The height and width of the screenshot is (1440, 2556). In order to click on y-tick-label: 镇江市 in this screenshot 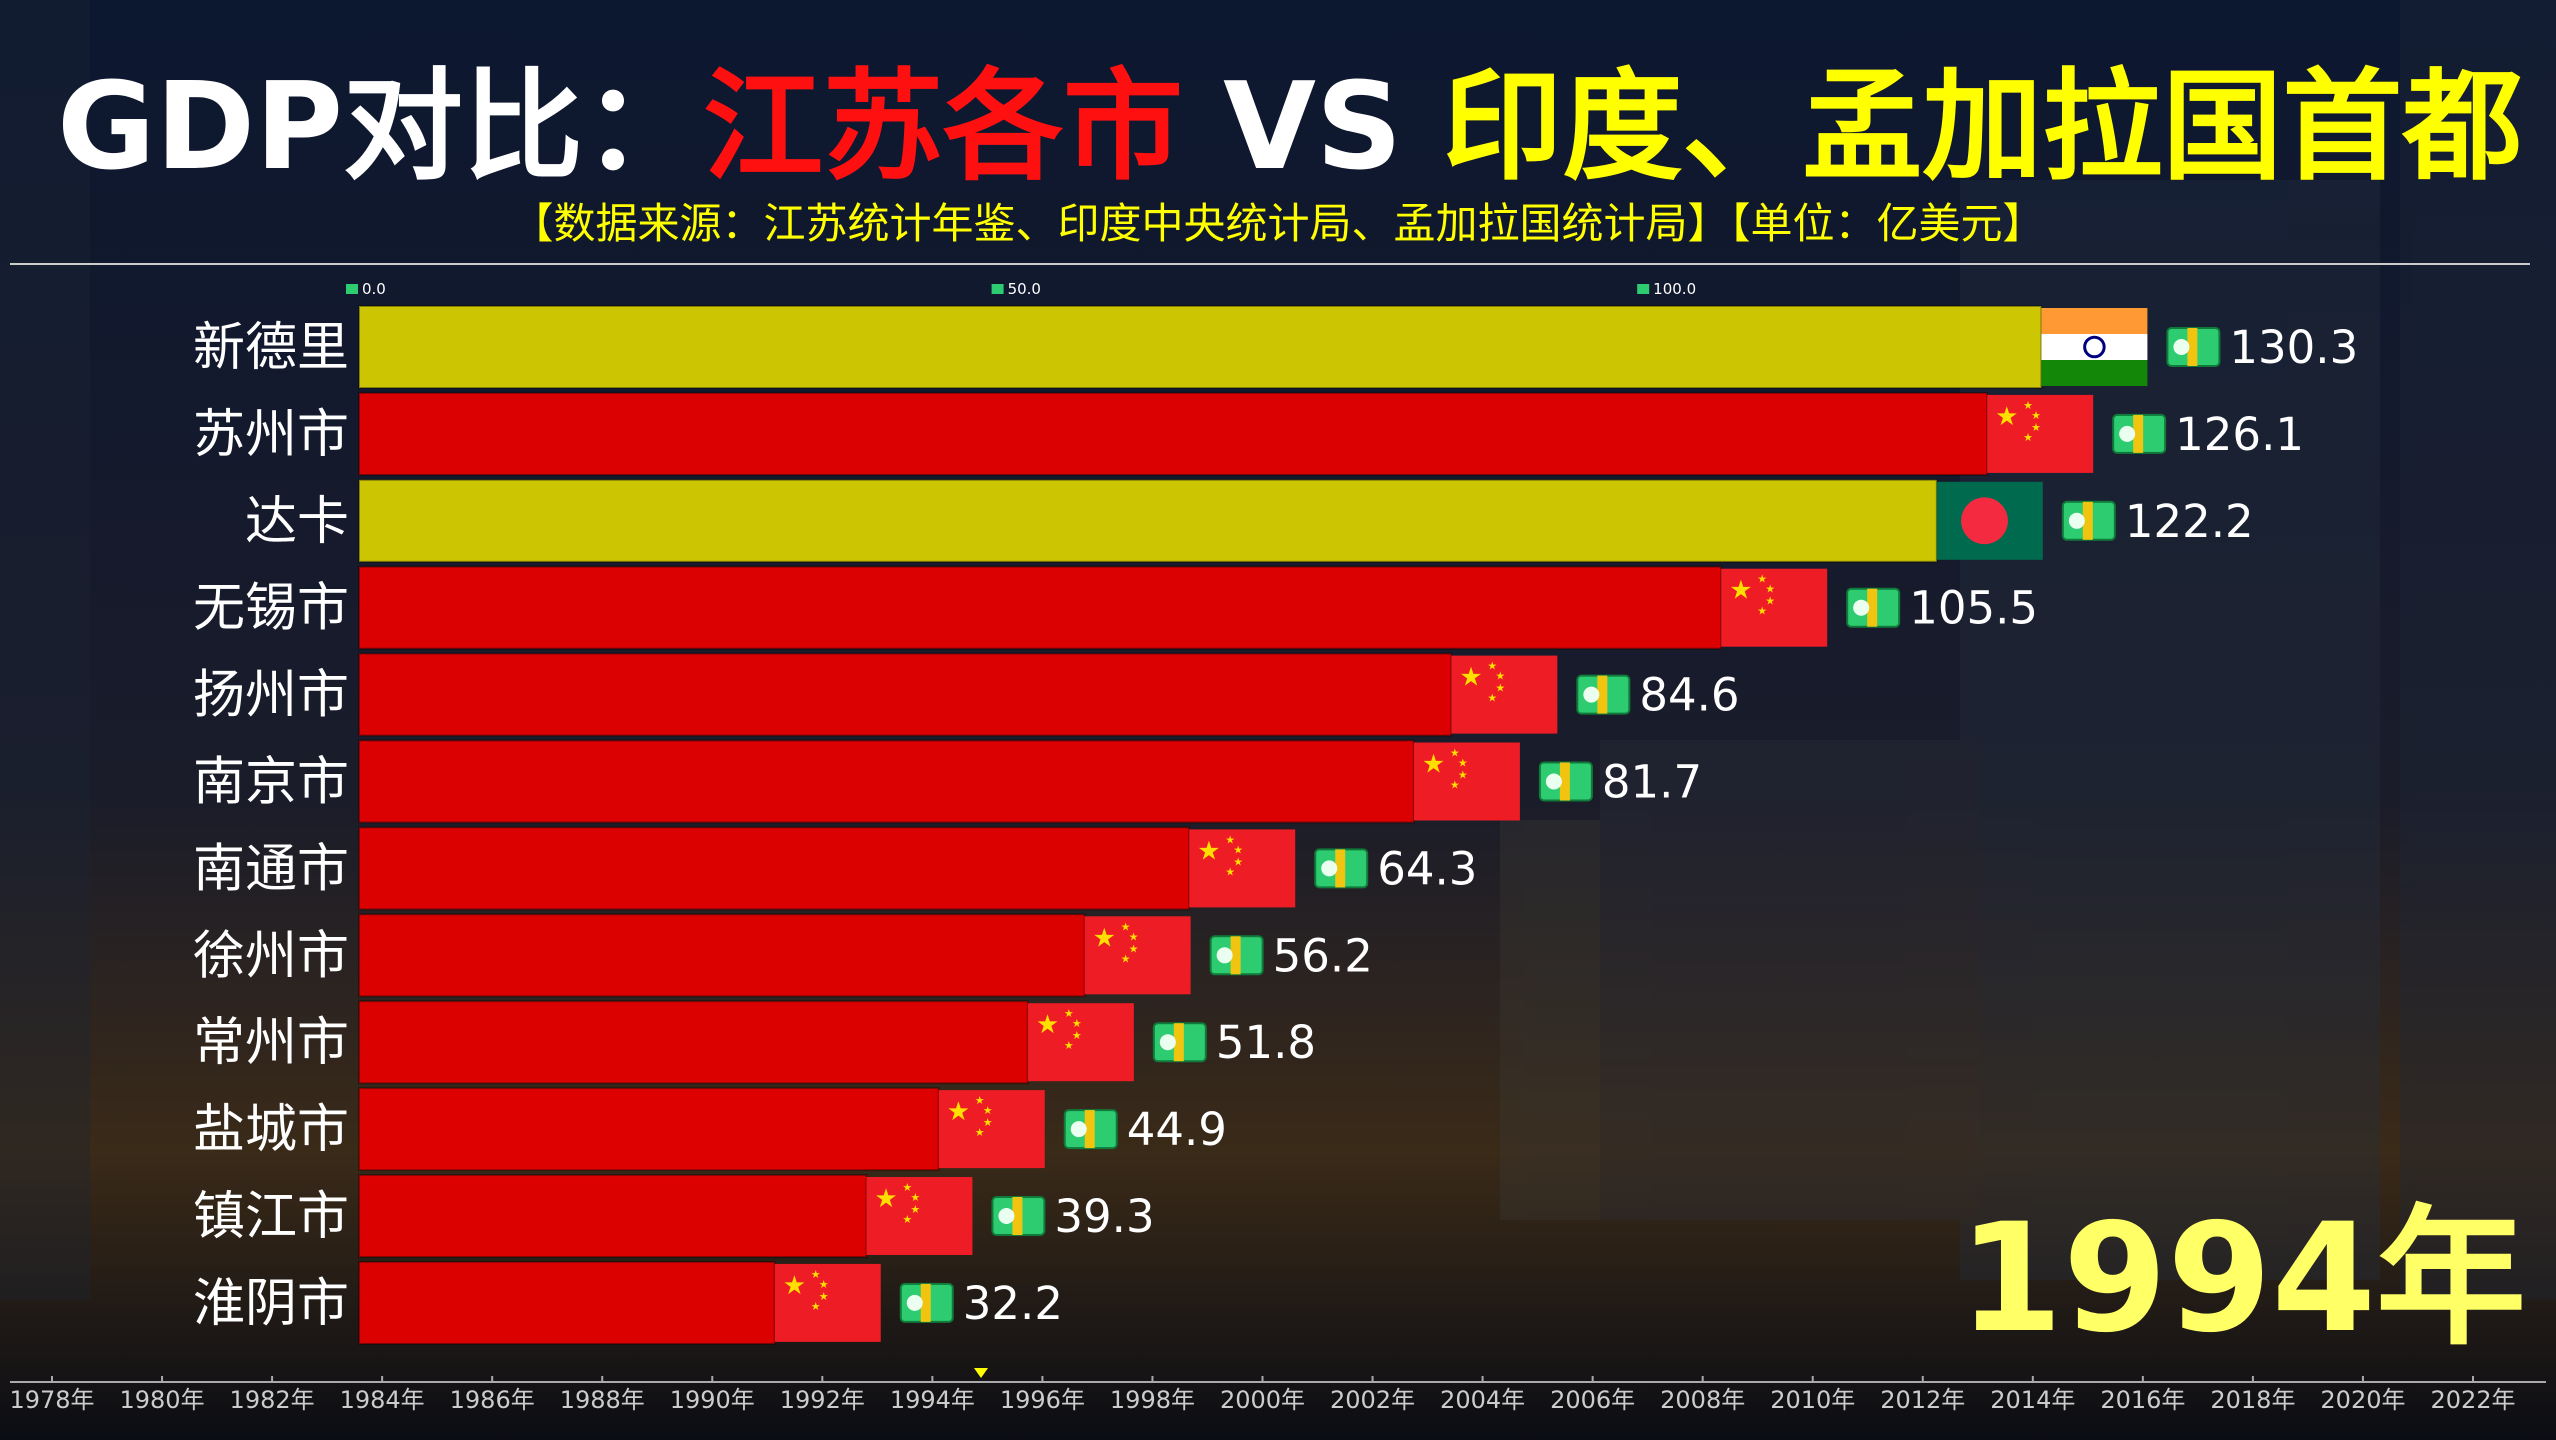, I will do `click(271, 1217)`.